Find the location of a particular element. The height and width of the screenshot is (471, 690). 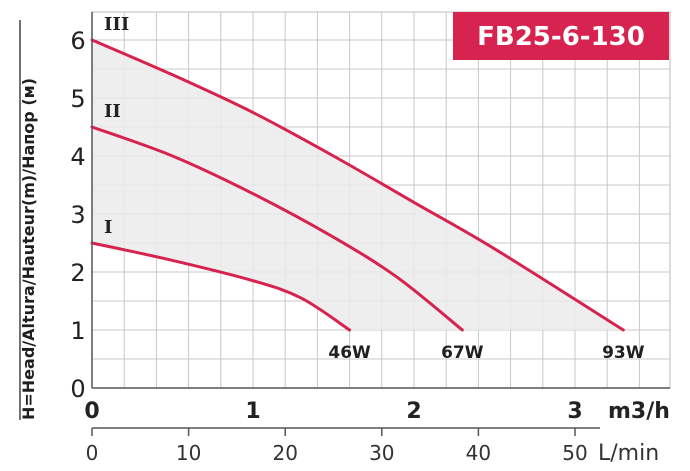

x2-tick-label: 40 is located at coordinates (478, 453).